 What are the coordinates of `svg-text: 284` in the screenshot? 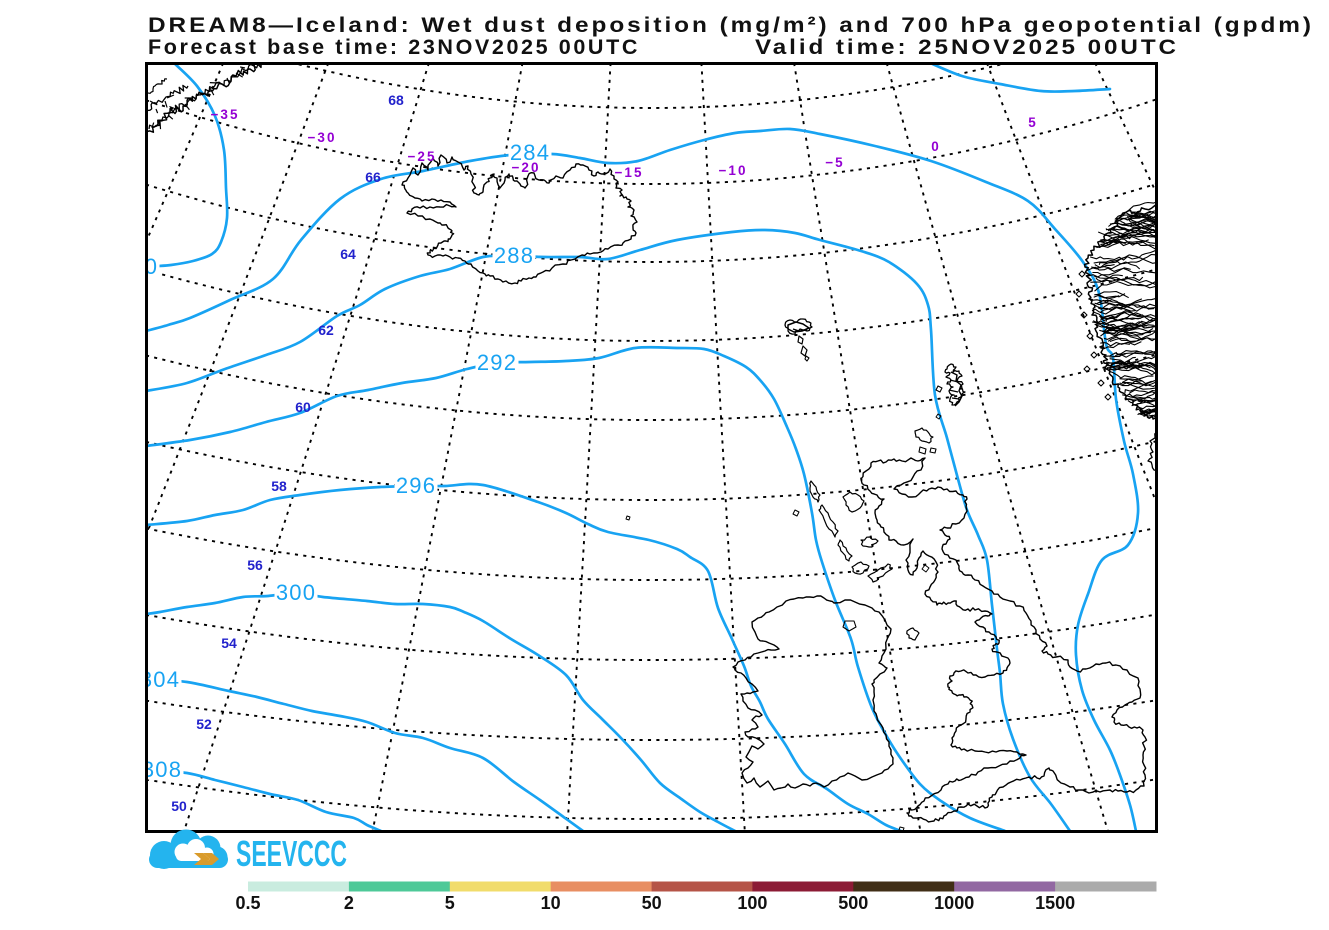 It's located at (530, 152).